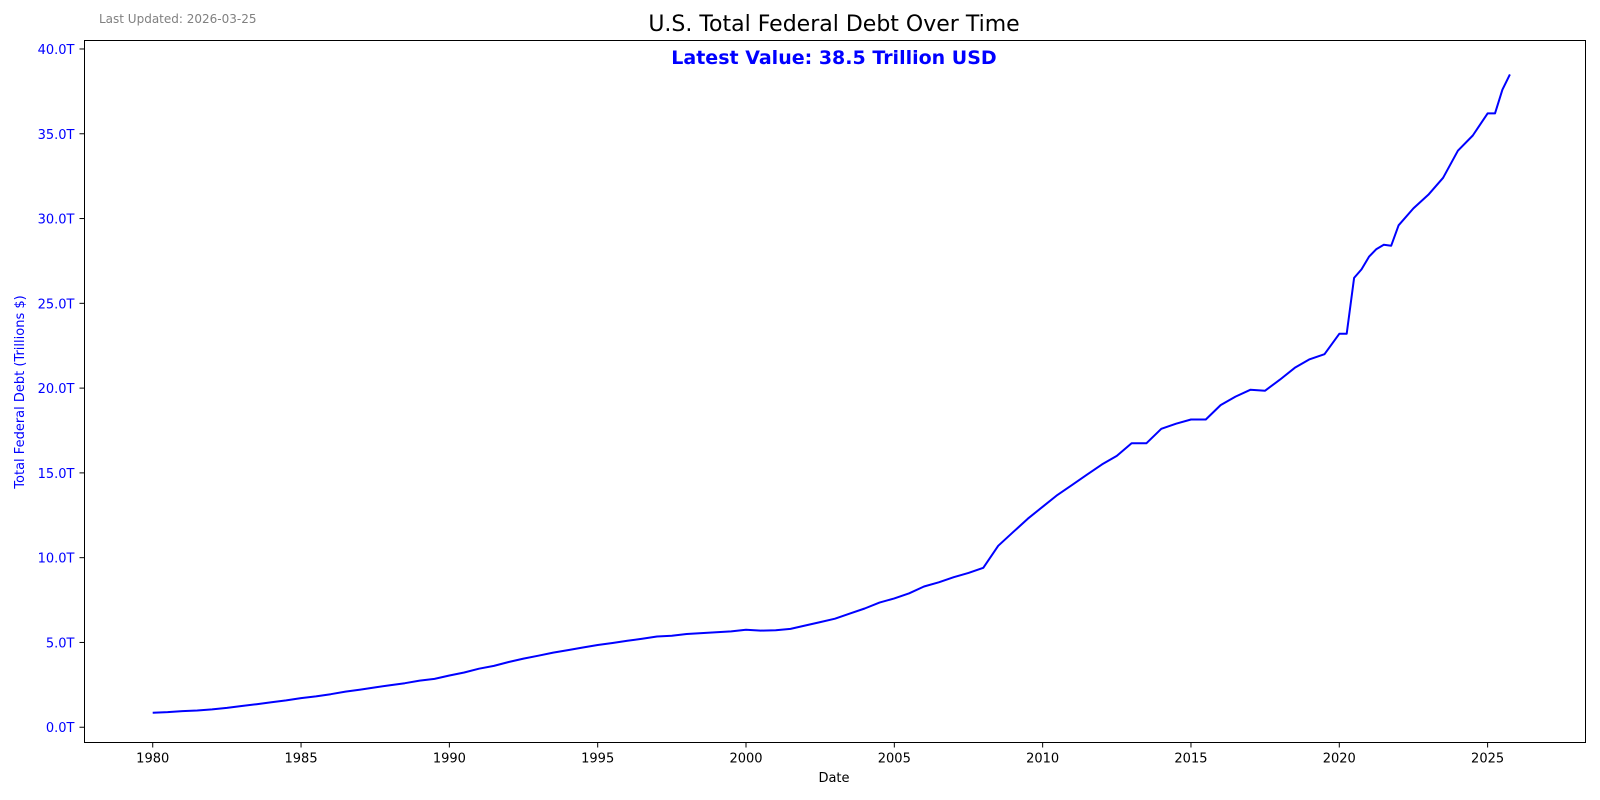  What do you see at coordinates (597, 759) in the screenshot?
I see `x-tick-label: 1995` at bounding box center [597, 759].